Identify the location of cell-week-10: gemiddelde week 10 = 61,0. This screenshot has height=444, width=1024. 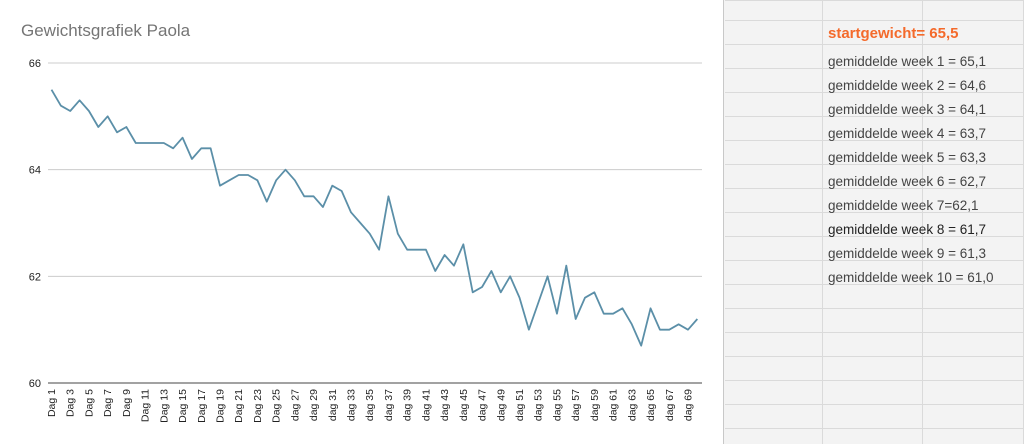
(911, 277).